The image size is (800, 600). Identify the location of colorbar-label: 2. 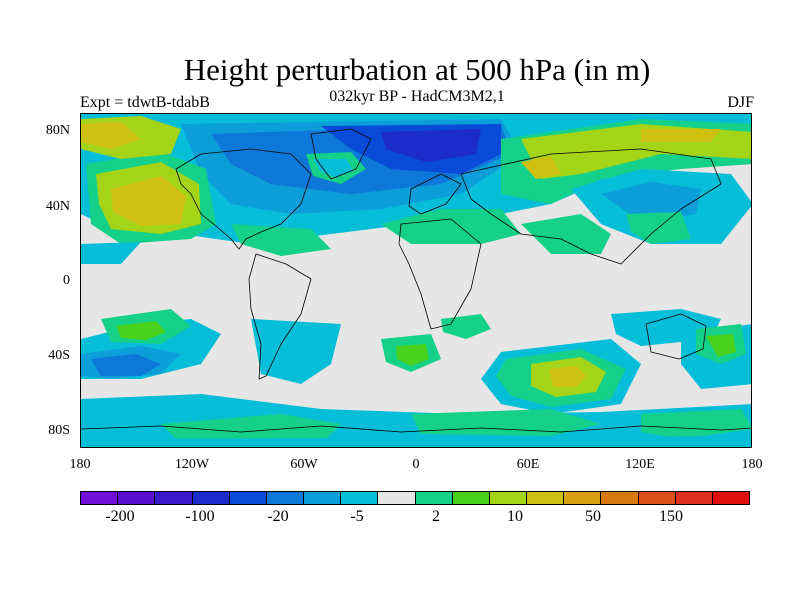
(436, 516).